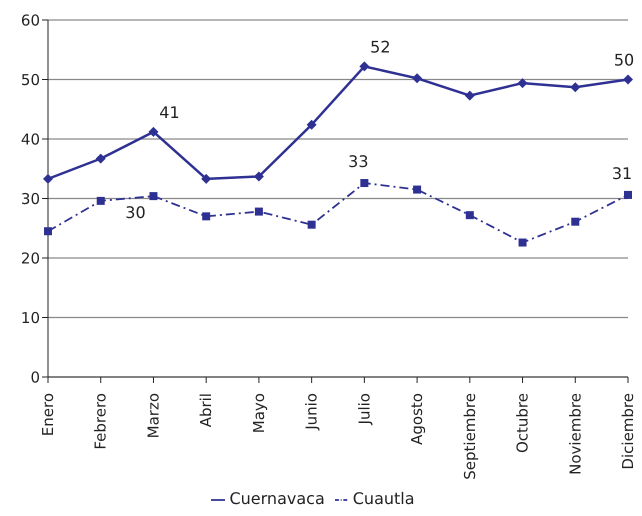  Describe the element at coordinates (30, 199) in the screenshot. I see `y-tick-label: 30` at that location.